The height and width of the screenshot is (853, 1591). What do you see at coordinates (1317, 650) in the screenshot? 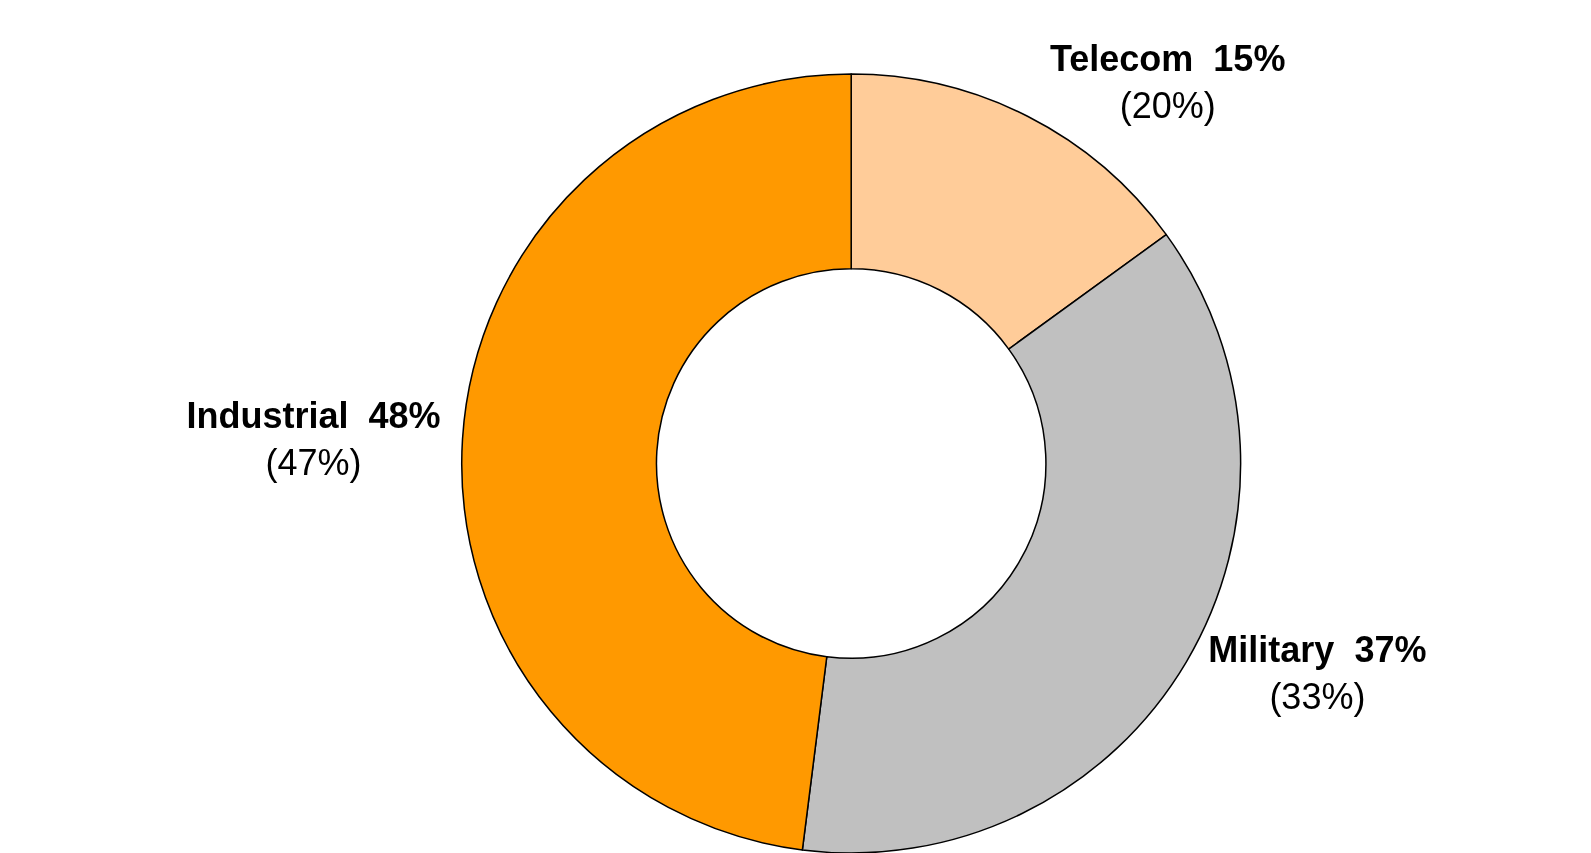
I see `slice-label: Military 37%` at bounding box center [1317, 650].